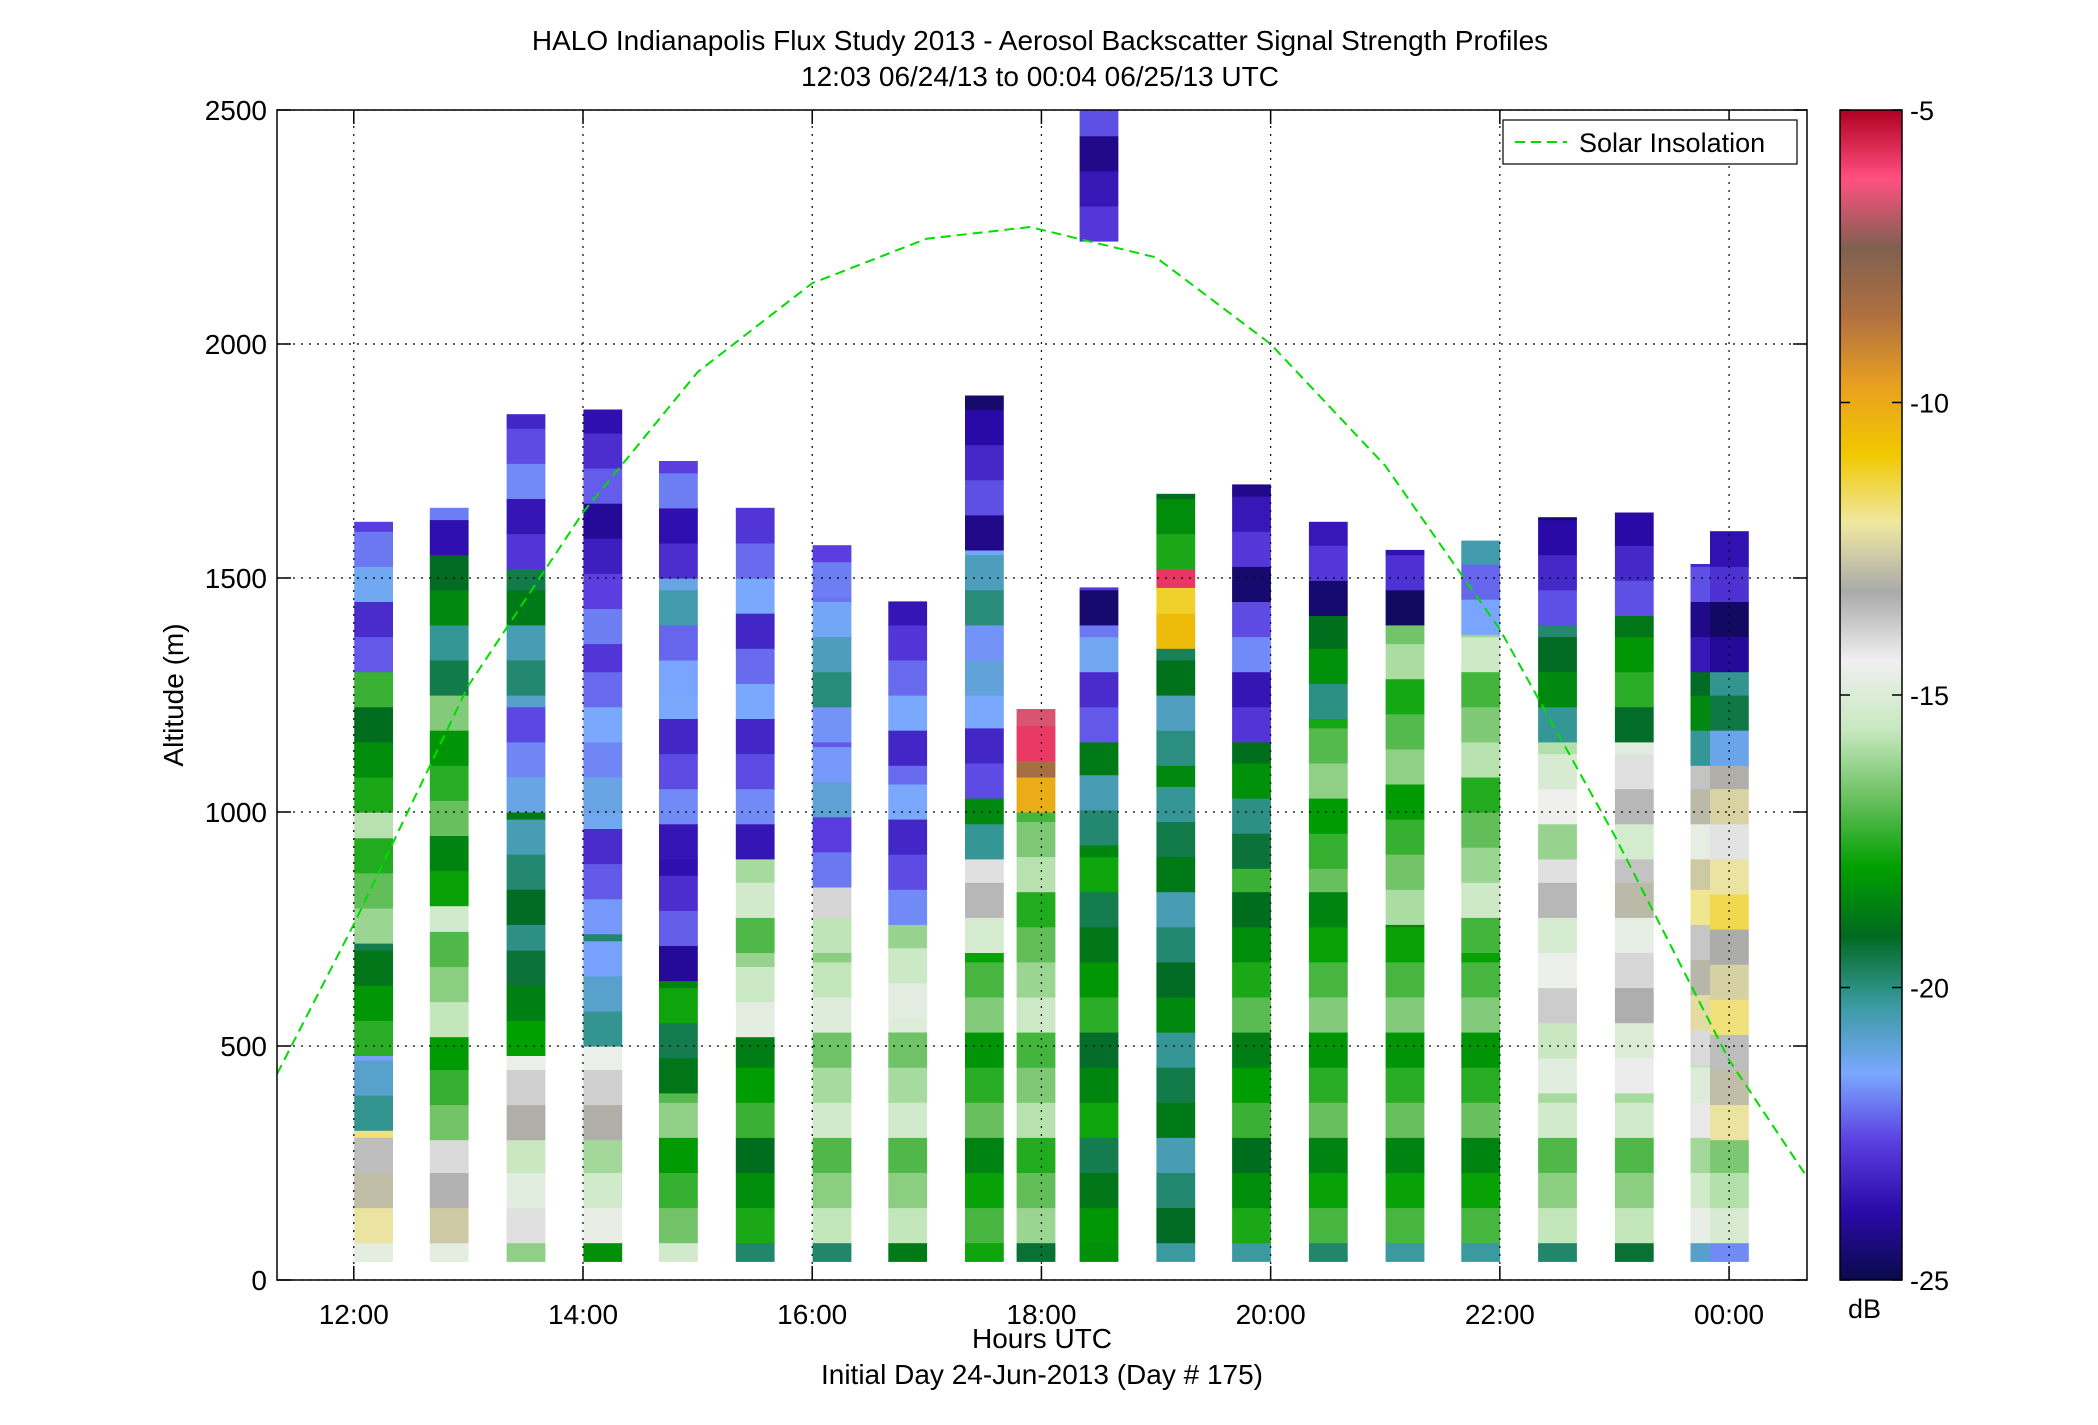 Image resolution: width=2098 pixels, height=1425 pixels. I want to click on x-tick-label: 16:00, so click(812, 1314).